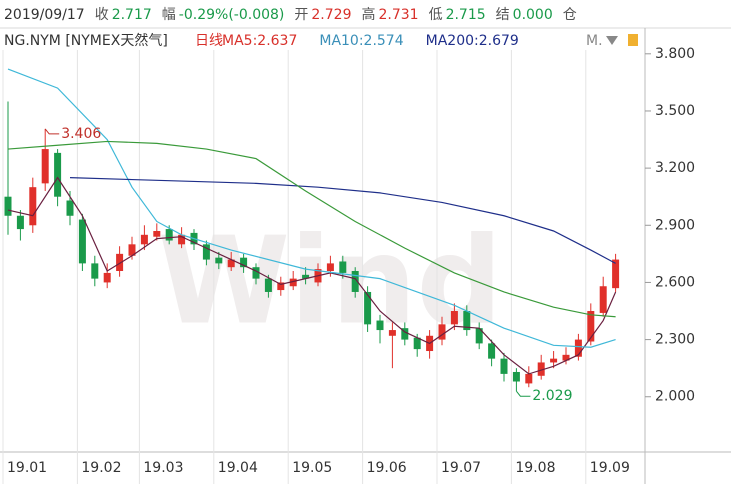 The width and height of the screenshot is (731, 484). I want to click on header-item: 开, so click(301, 15).